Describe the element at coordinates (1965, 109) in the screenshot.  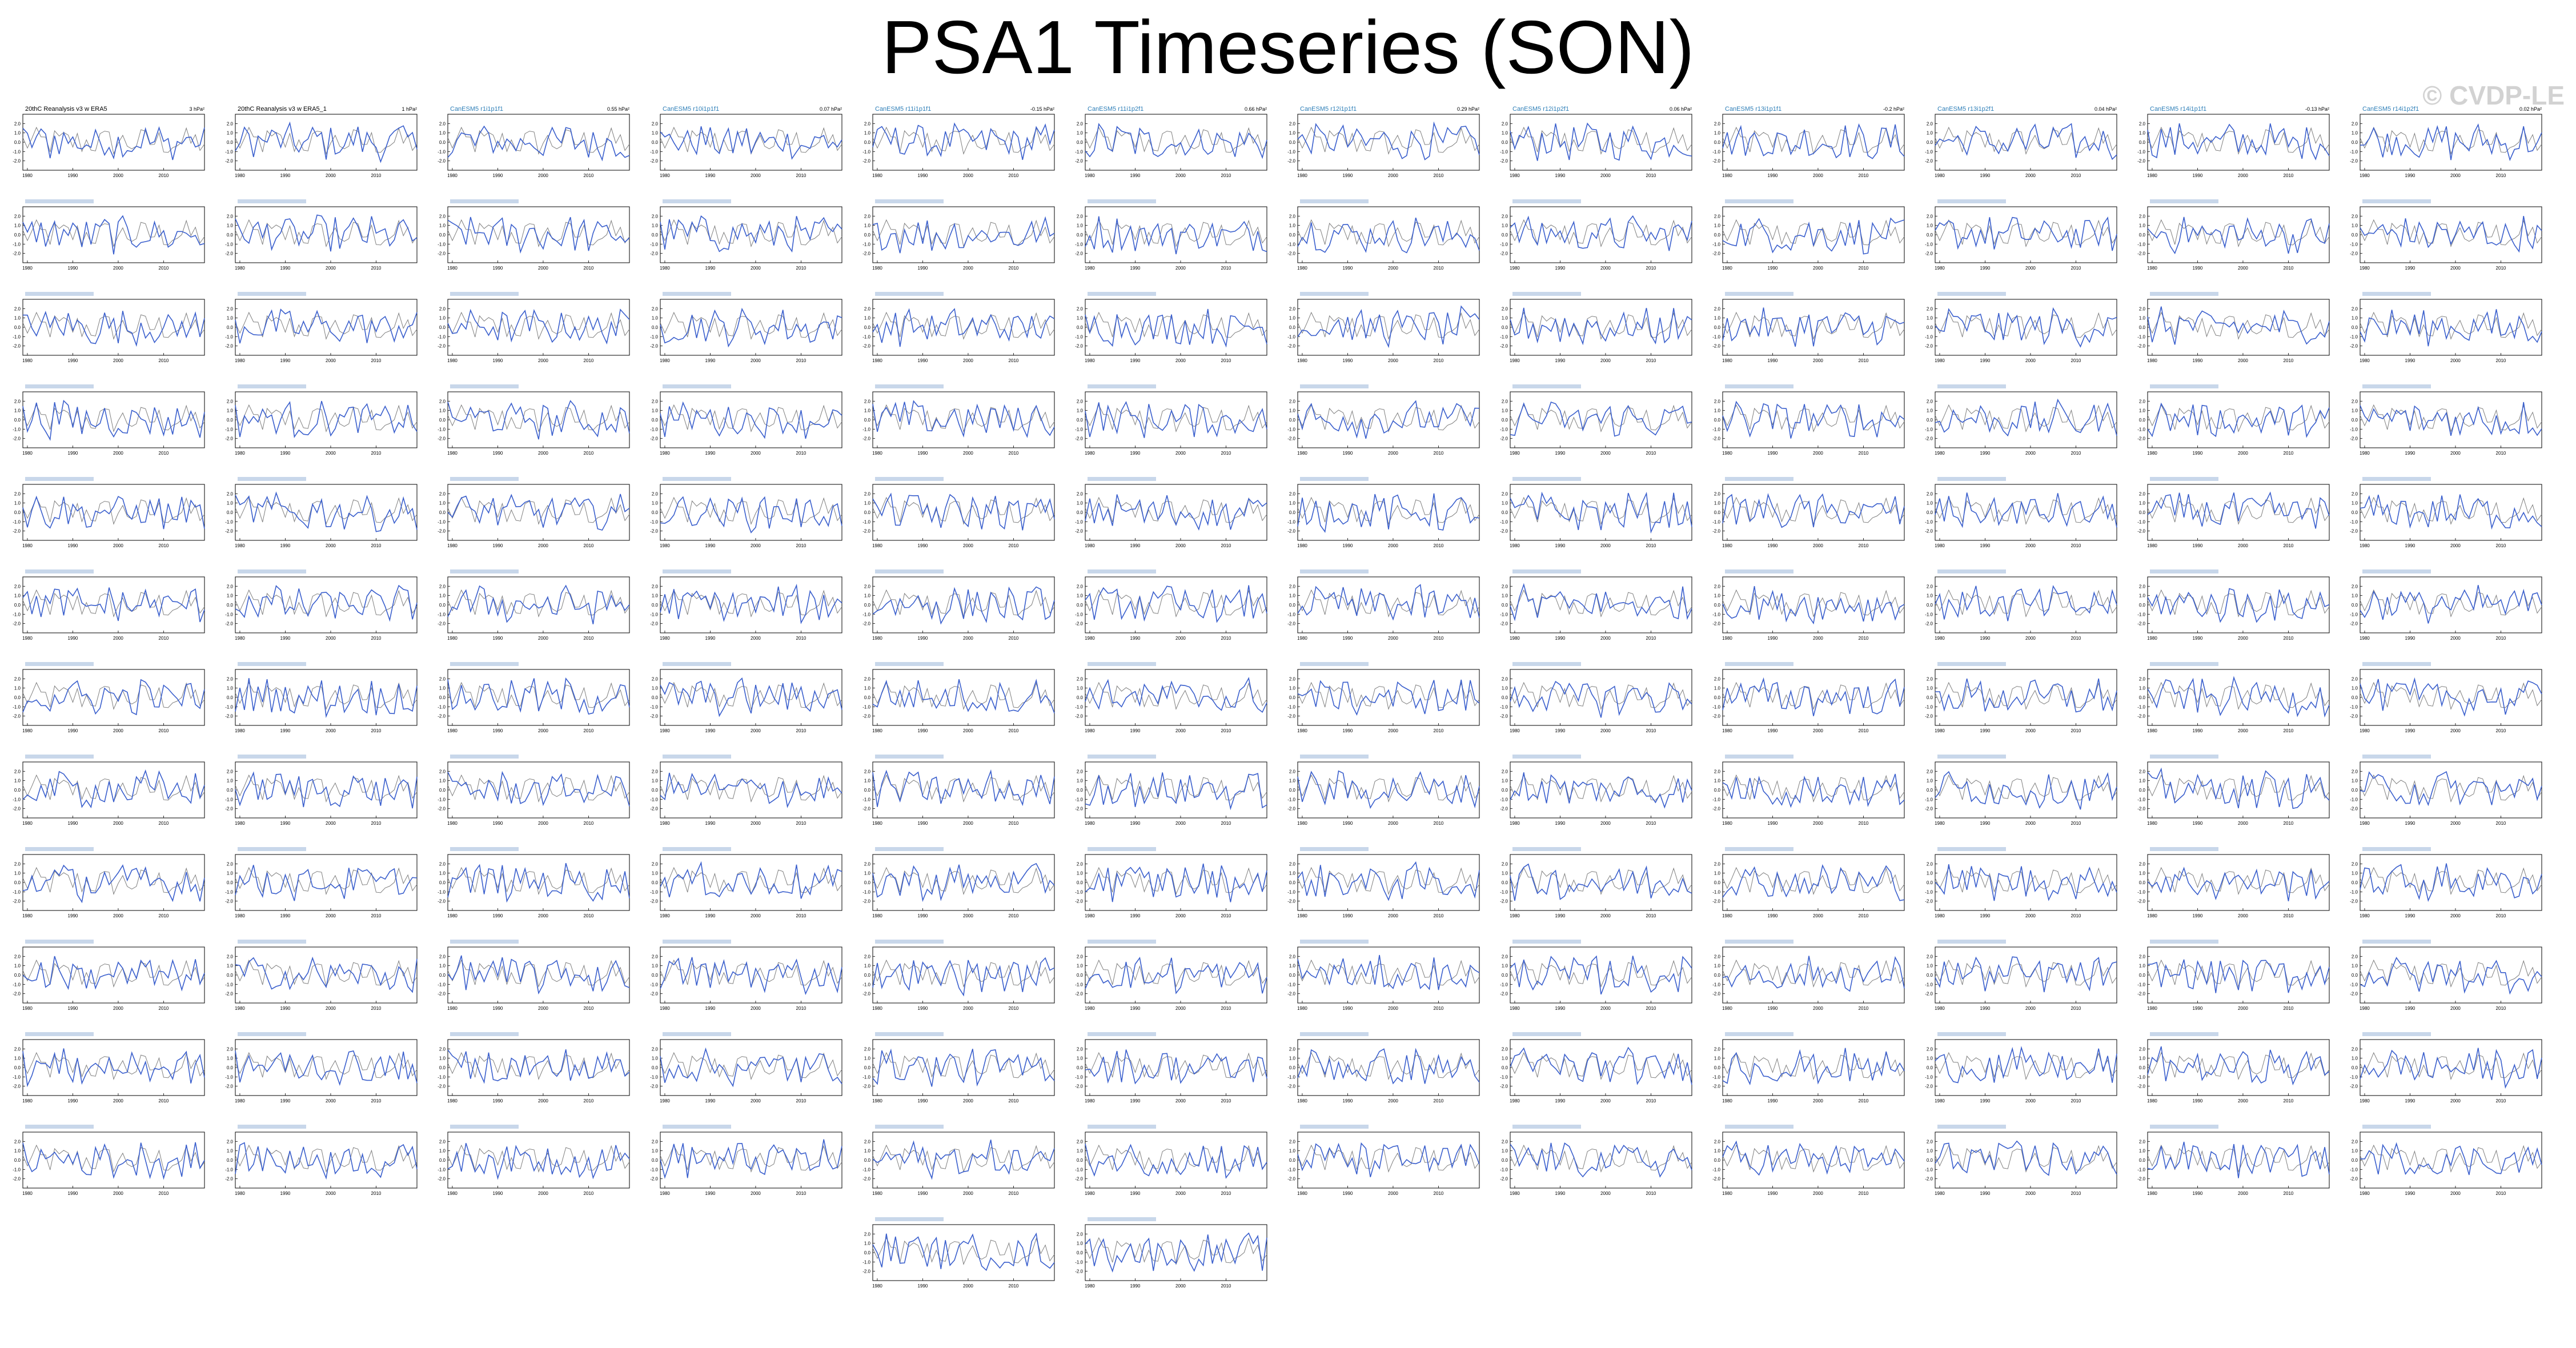
I see `panel-label: CanESM5 r13i1p2f1` at that location.